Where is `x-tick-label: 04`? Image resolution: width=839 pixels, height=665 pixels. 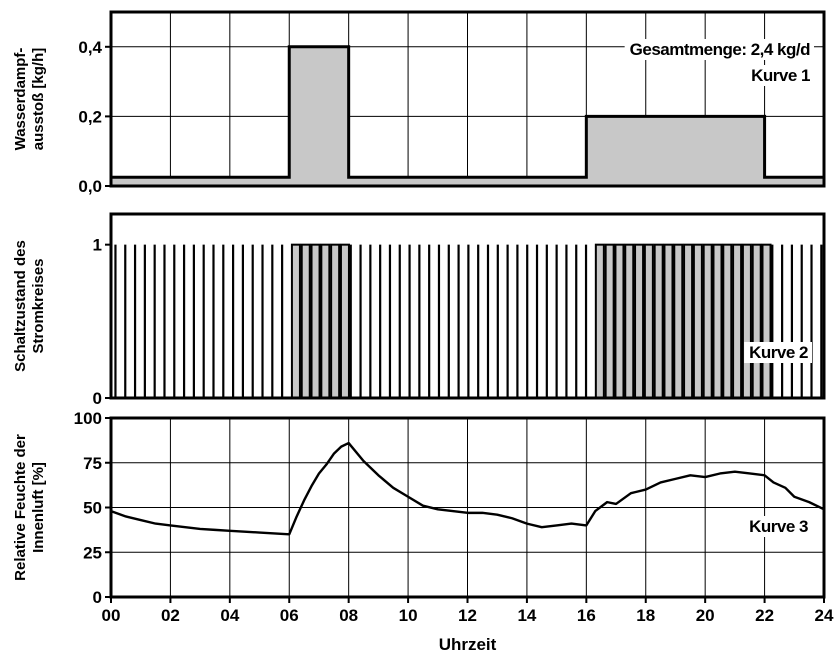
x-tick-label: 04 is located at coordinates (229, 615).